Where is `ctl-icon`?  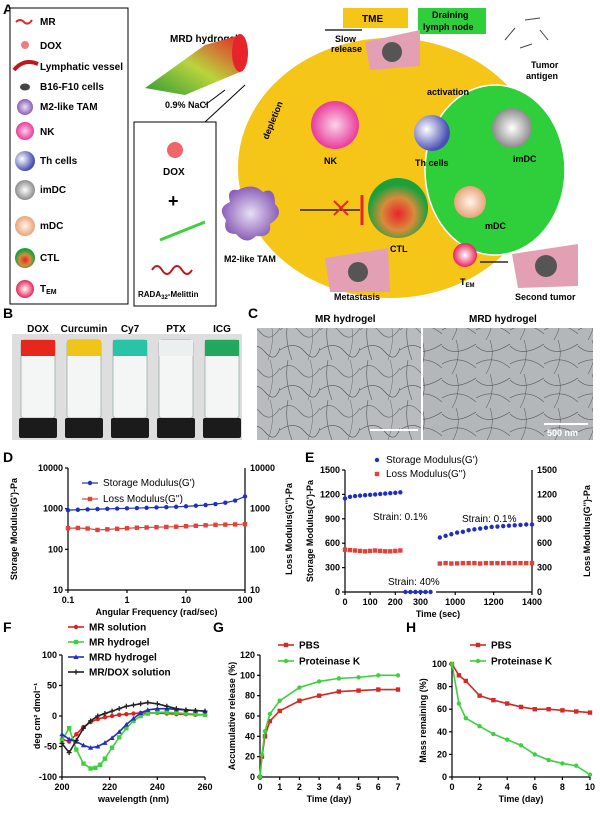
ctl-icon is located at coordinates (25, 258).